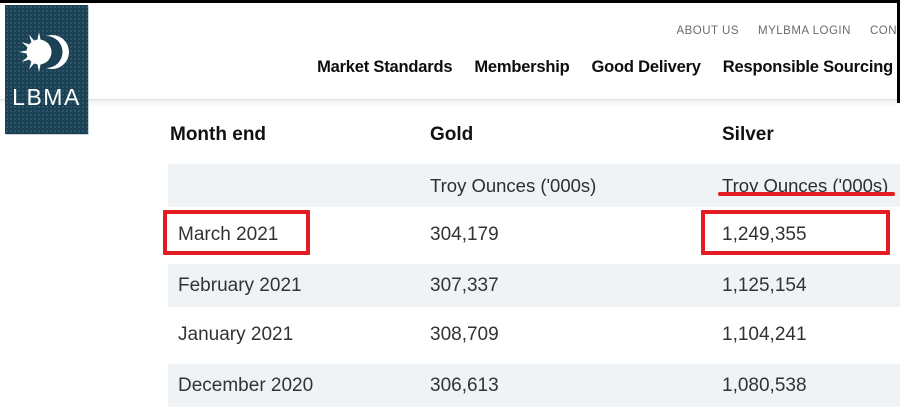 The image size is (900, 408). I want to click on nav-membership: Membership, so click(522, 67).